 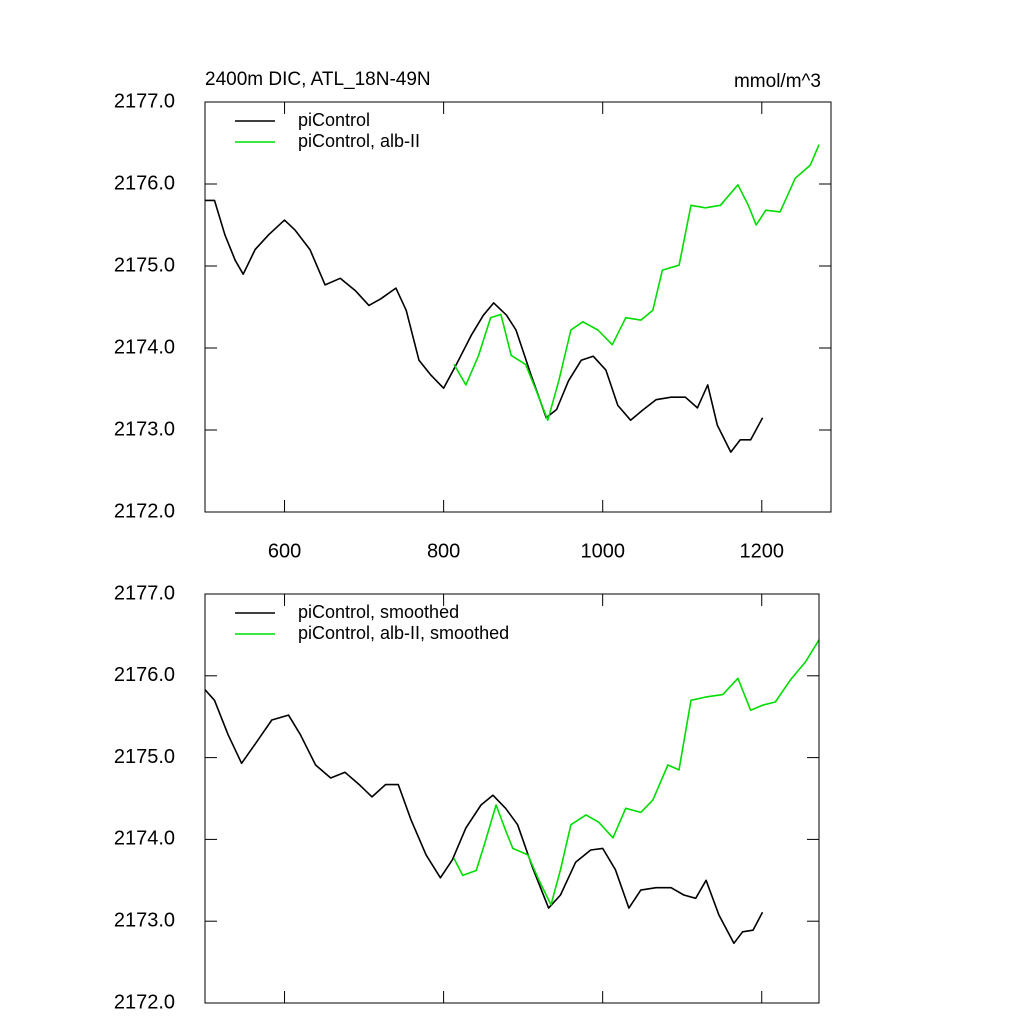 I want to click on legend-label: piControl, alb-II, smoothed, so click(x=403, y=633).